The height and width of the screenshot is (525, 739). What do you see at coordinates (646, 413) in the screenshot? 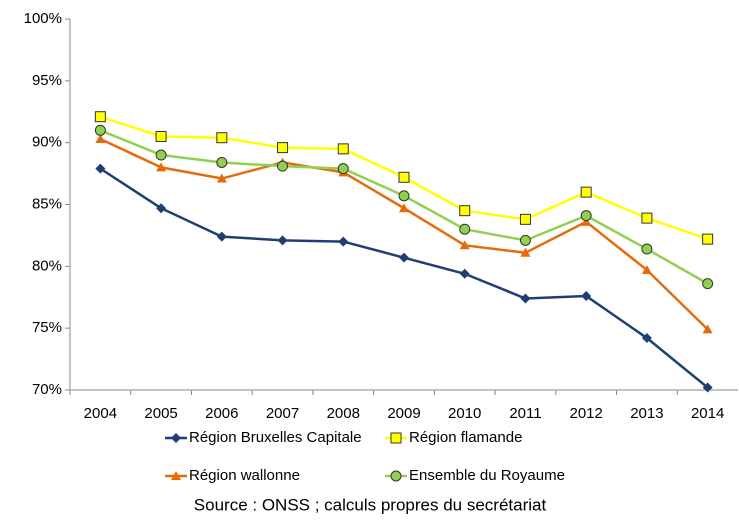
I see `x-tick-label: 2013` at bounding box center [646, 413].